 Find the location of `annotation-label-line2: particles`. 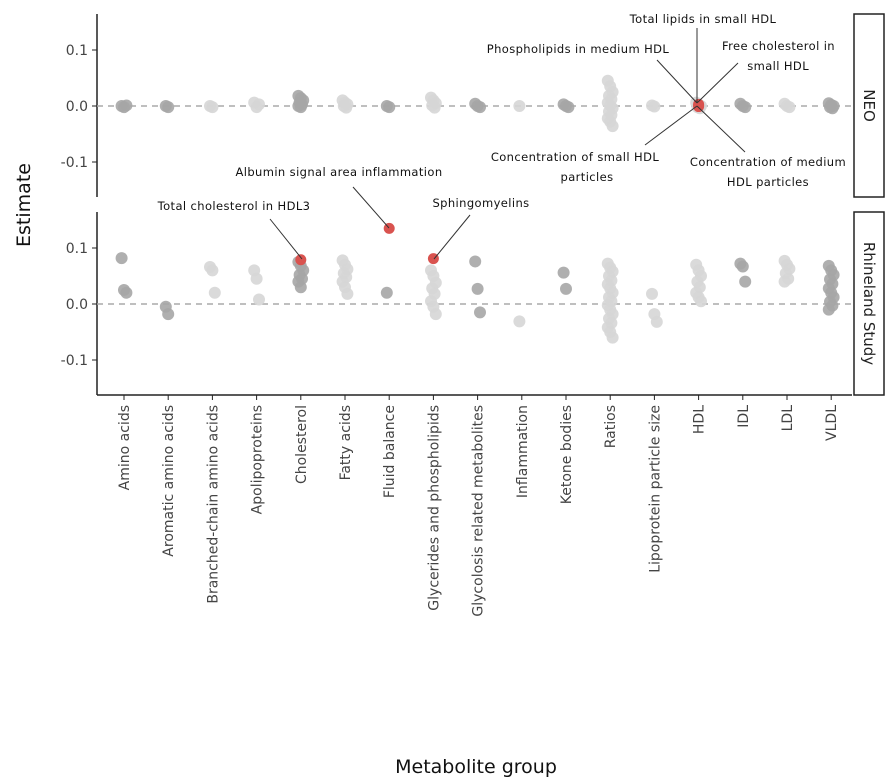

annotation-label-line2: particles is located at coordinates (587, 177).